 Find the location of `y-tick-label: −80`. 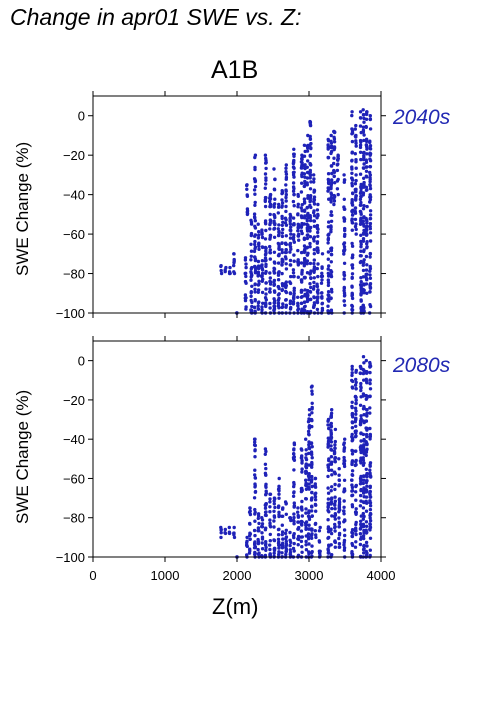

y-tick-label: −80 is located at coordinates (74, 518).